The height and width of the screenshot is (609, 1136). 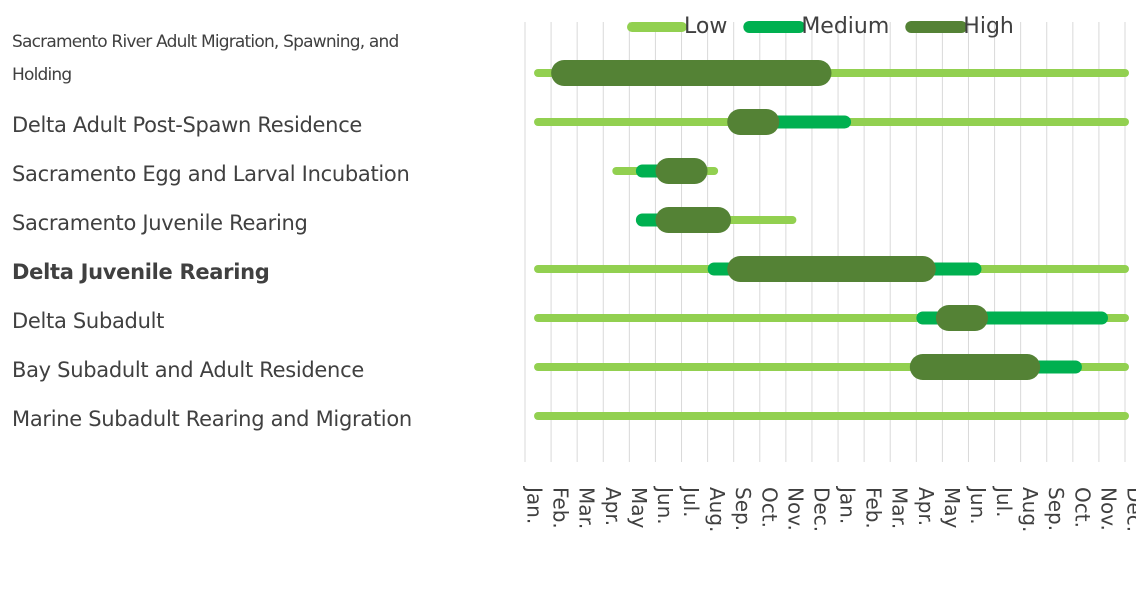 I want to click on category-label: Sacramento Egg and Larval Incubation, so click(x=211, y=174).